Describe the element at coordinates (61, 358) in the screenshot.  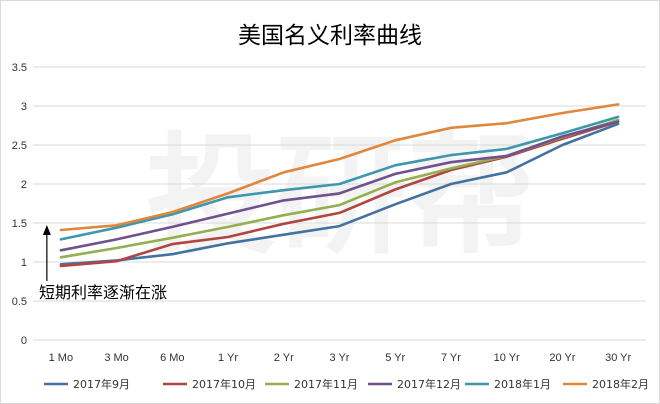
I see `x-tick-label: 1 Mo` at that location.